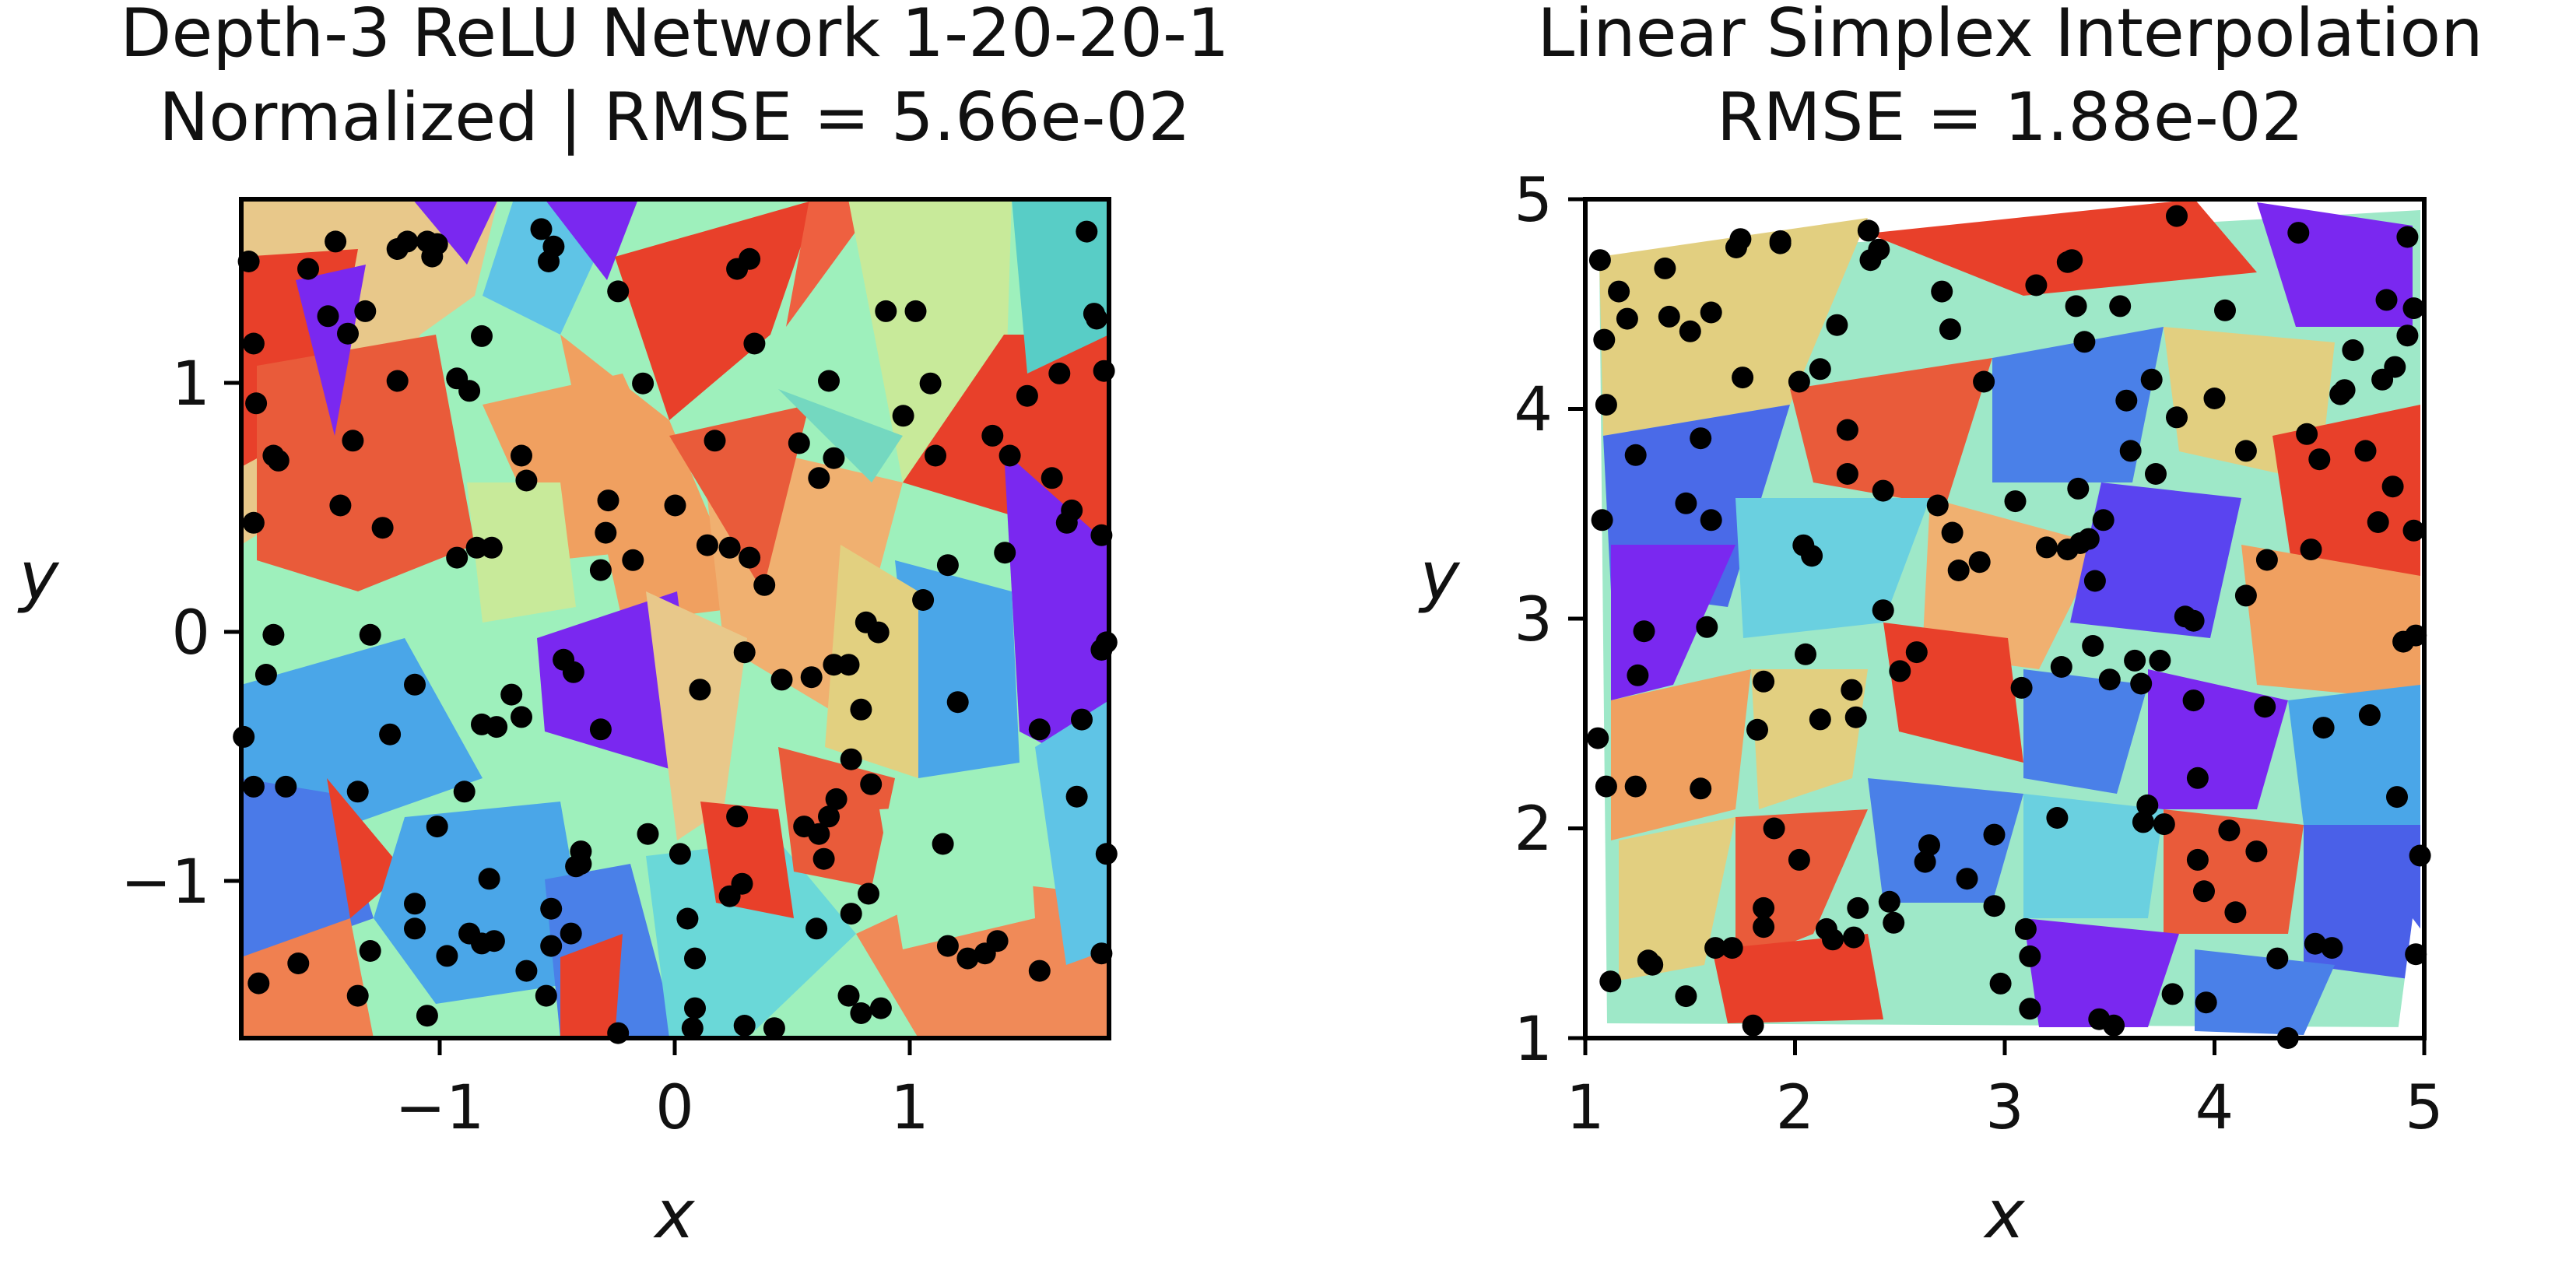 Image resolution: width=2576 pixels, height=1270 pixels. I want to click on x-tick-label: 4, so click(2215, 1108).